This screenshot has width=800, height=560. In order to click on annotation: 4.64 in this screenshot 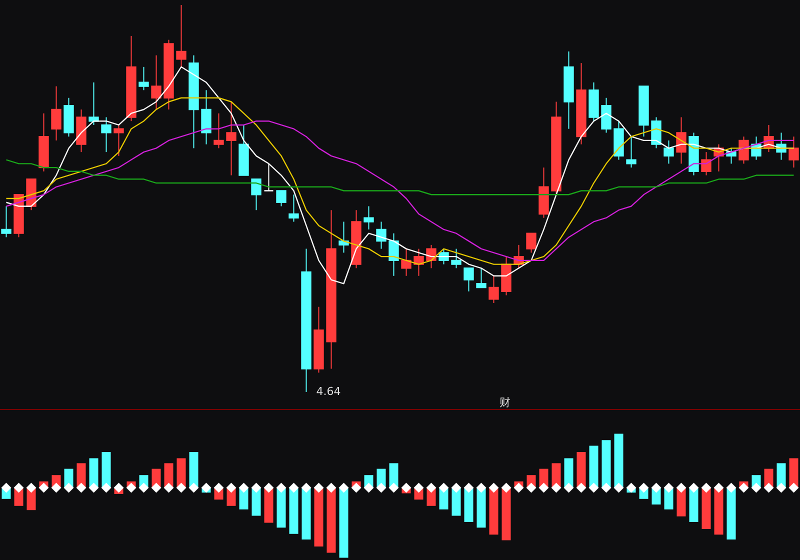, I will do `click(328, 391)`.